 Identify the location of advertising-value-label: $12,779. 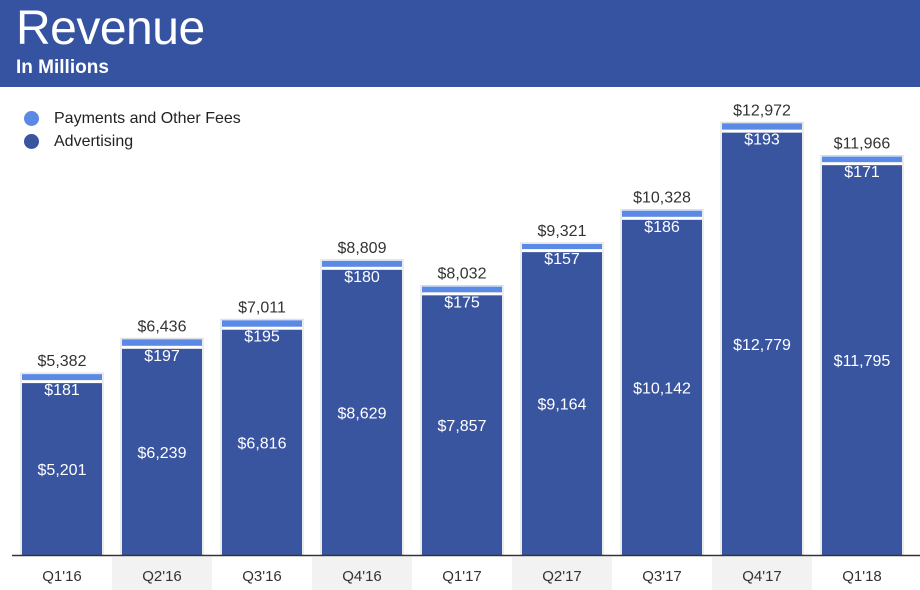
(762, 345).